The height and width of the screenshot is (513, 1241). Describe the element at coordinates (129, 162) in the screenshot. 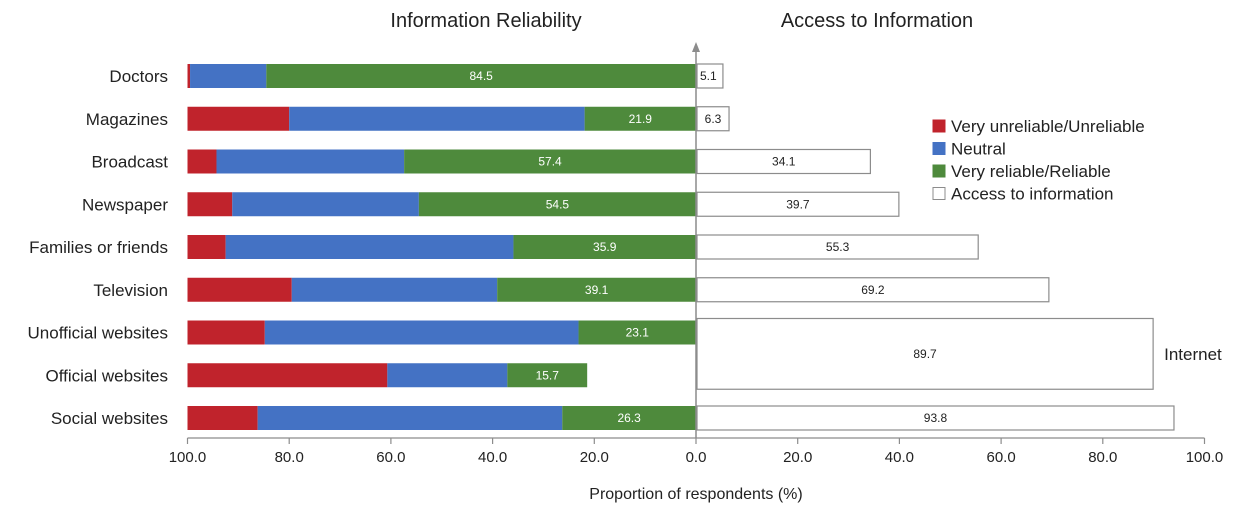

I see `category-label-broadcast: Broadcast` at that location.